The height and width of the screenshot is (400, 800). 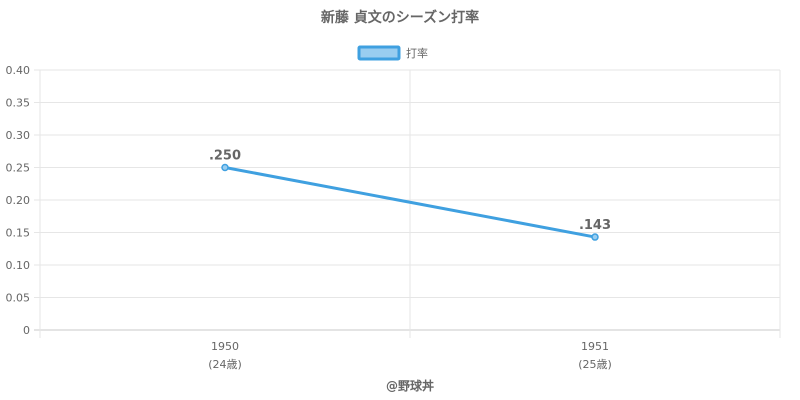 What do you see at coordinates (595, 225) in the screenshot?
I see `data-label: .143` at bounding box center [595, 225].